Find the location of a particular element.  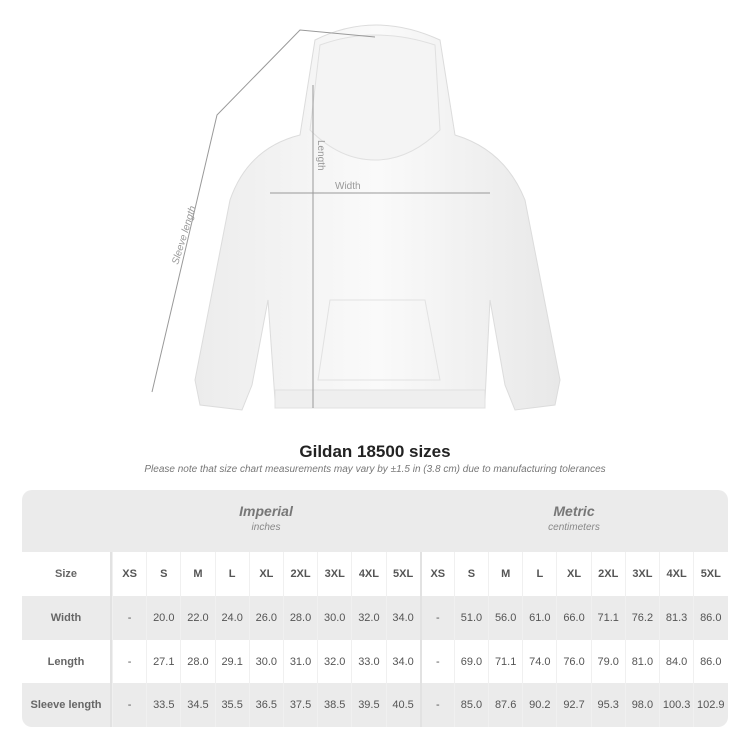

metric-cell: 76.0 is located at coordinates (573, 661).